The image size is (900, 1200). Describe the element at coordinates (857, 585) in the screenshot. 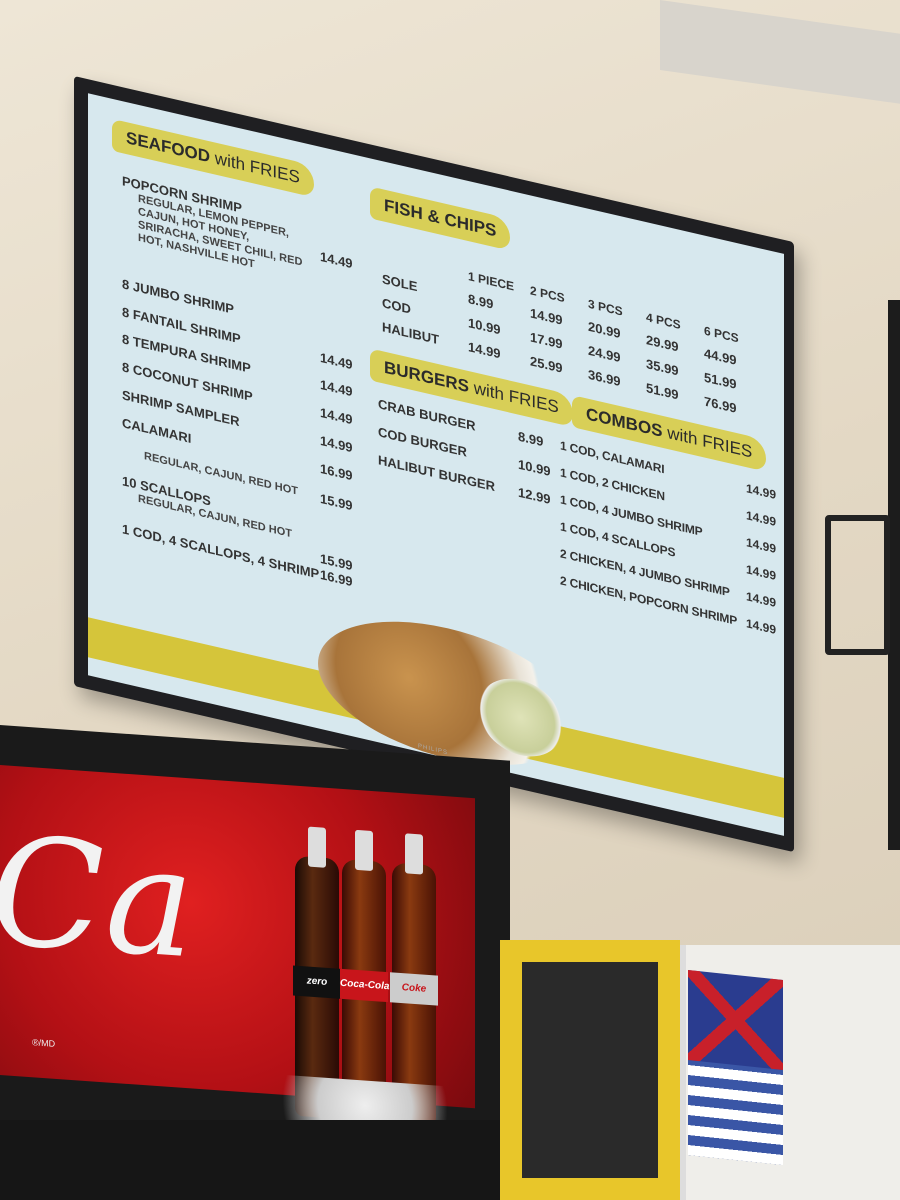

I see `wall-mount-bracket` at that location.